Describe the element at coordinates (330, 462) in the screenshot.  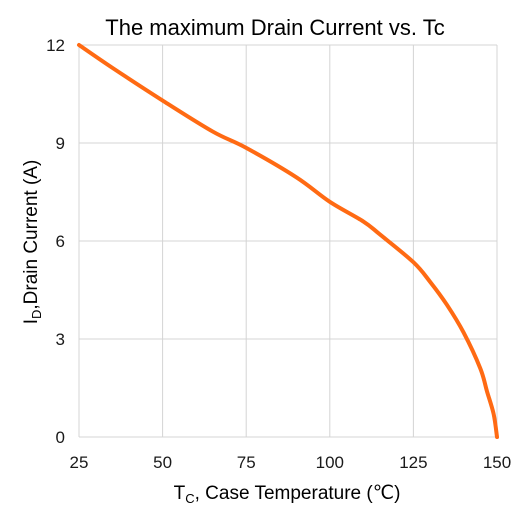
I see `x-tick-label: 100` at that location.